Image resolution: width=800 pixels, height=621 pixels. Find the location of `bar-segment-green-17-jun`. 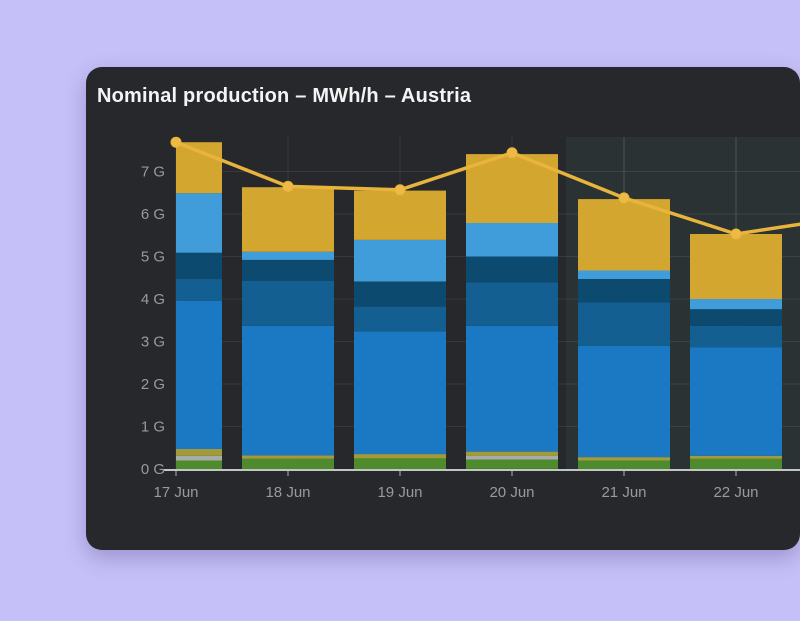

bar-segment-green-17-jun is located at coordinates (199, 465).